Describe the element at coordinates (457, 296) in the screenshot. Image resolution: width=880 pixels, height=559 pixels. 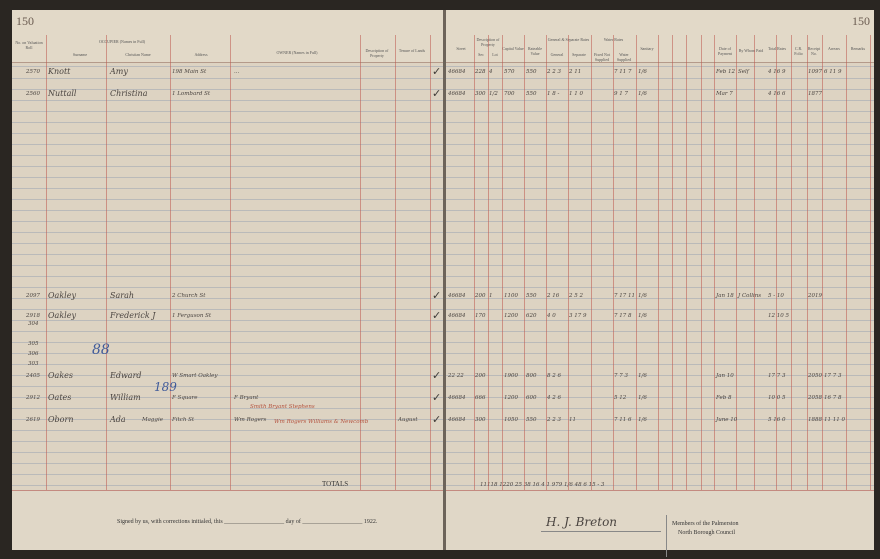
I see `cell-street: 46684` at that location.